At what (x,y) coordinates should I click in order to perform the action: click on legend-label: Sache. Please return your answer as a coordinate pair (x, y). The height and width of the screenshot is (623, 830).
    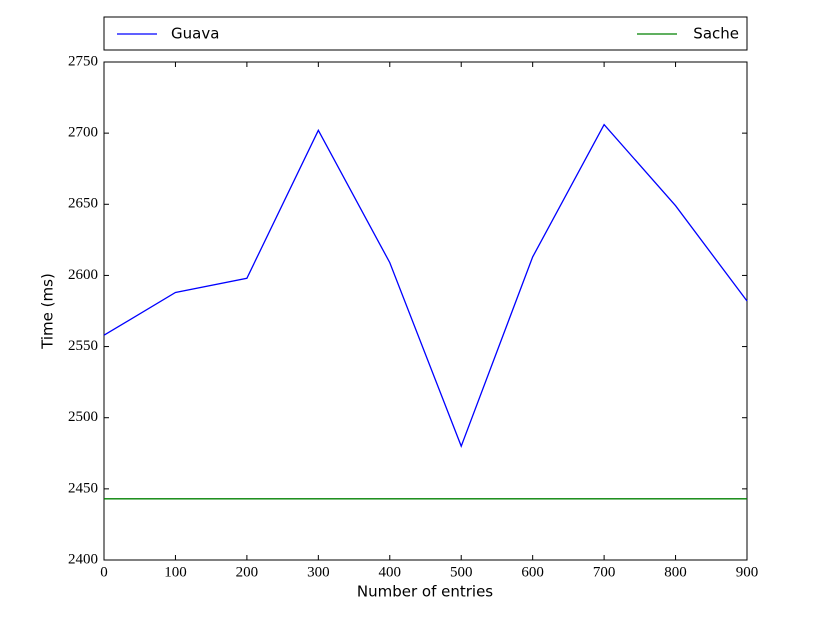
    Looking at the image, I should click on (716, 34).